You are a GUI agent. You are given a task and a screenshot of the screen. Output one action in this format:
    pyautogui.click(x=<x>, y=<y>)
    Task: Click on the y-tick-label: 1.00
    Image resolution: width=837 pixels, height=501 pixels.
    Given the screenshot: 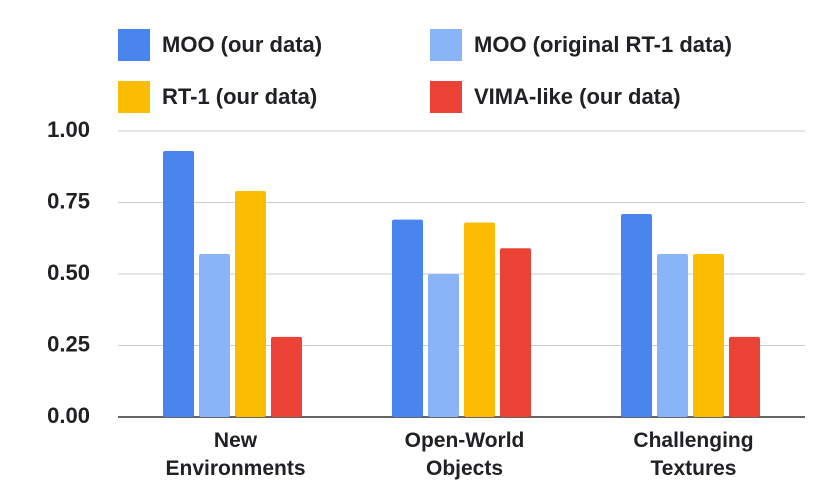 What is the action you would take?
    pyautogui.click(x=68, y=129)
    